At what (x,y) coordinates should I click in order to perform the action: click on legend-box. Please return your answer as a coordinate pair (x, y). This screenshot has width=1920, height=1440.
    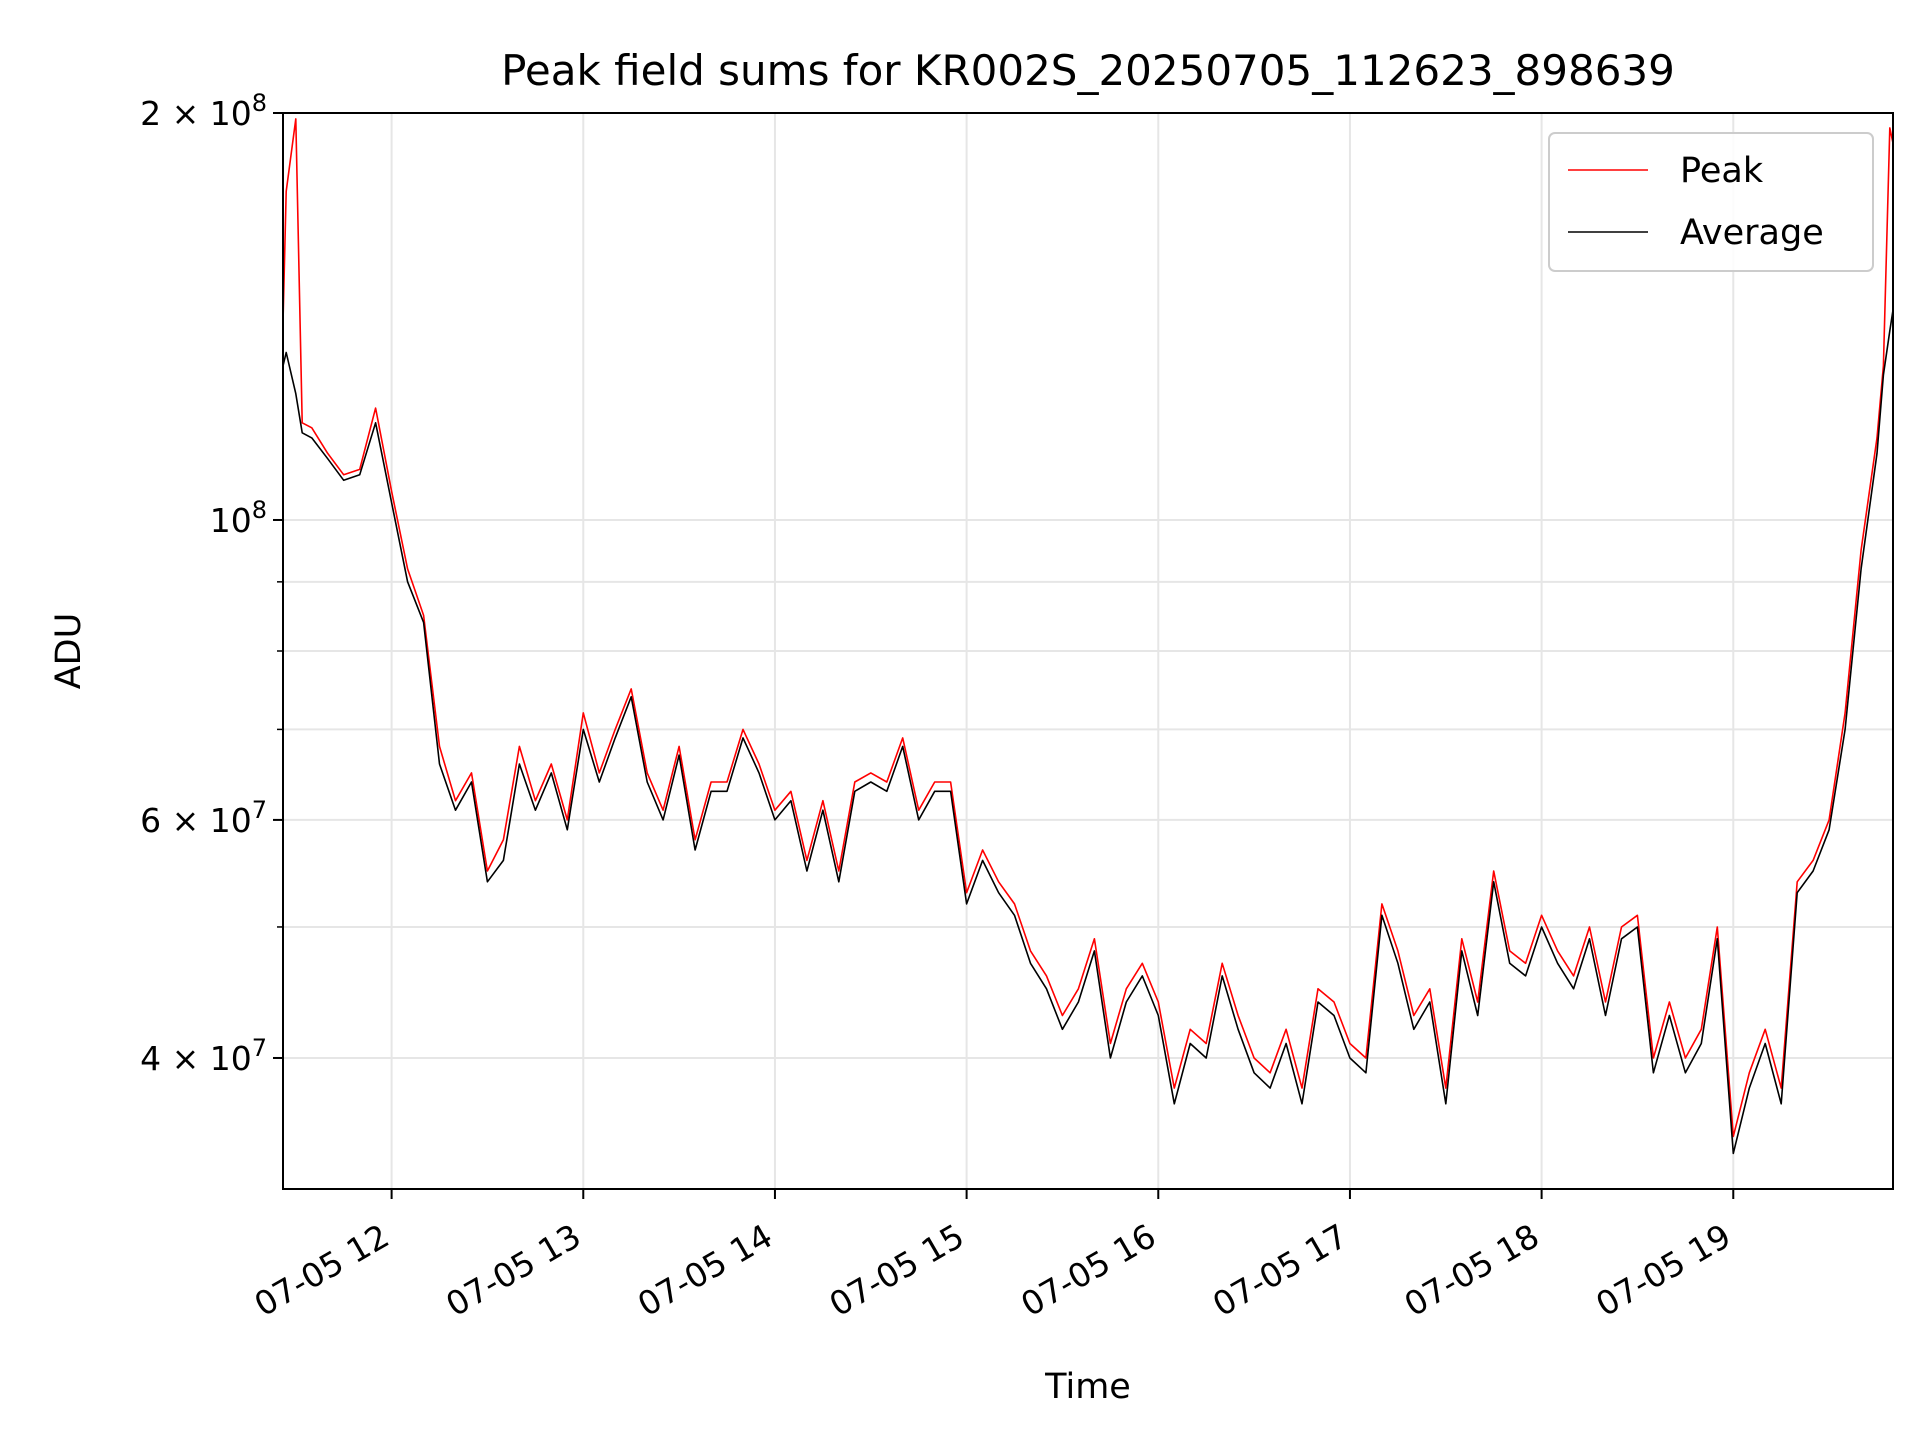
    Looking at the image, I should click on (1711, 202).